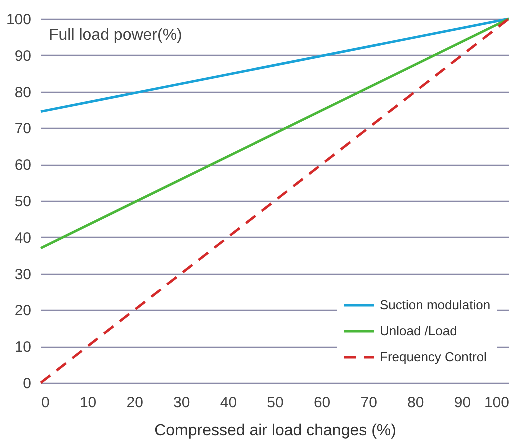 The image size is (531, 443). I want to click on x-tick-label: 60, so click(322, 403).